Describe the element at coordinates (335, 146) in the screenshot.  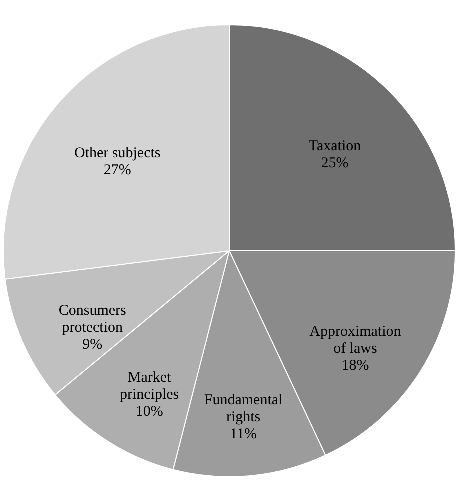
I see `slice-label: Taxation` at that location.